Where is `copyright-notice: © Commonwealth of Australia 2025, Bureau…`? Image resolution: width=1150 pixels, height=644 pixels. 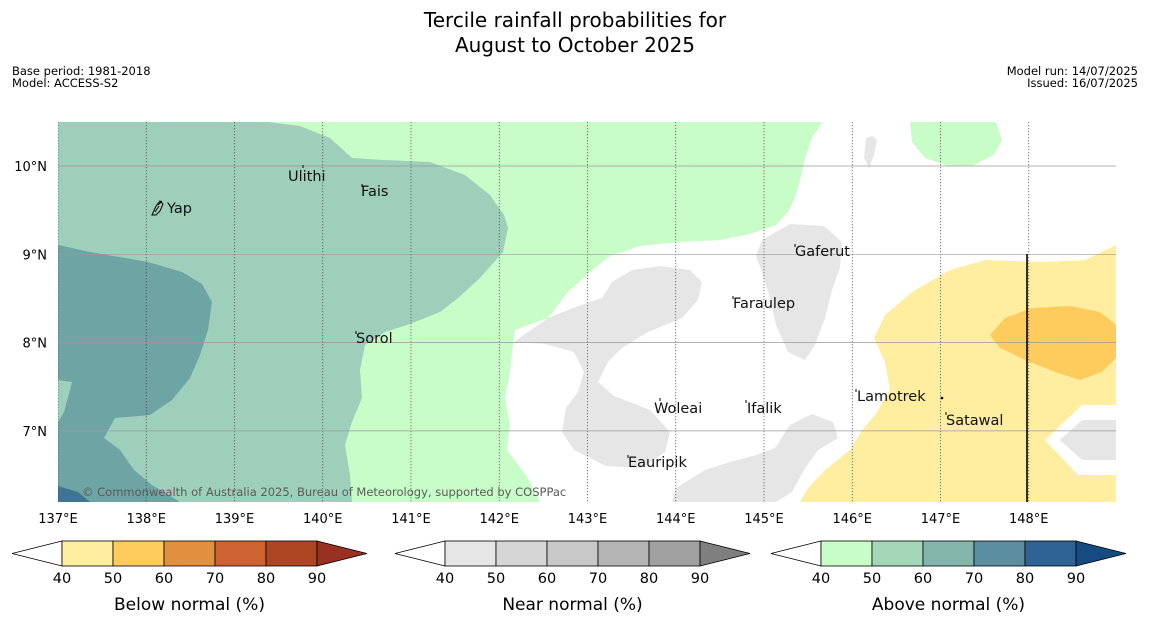 copyright-notice: © Commonwealth of Australia 2025, Bureau… is located at coordinates (324, 492).